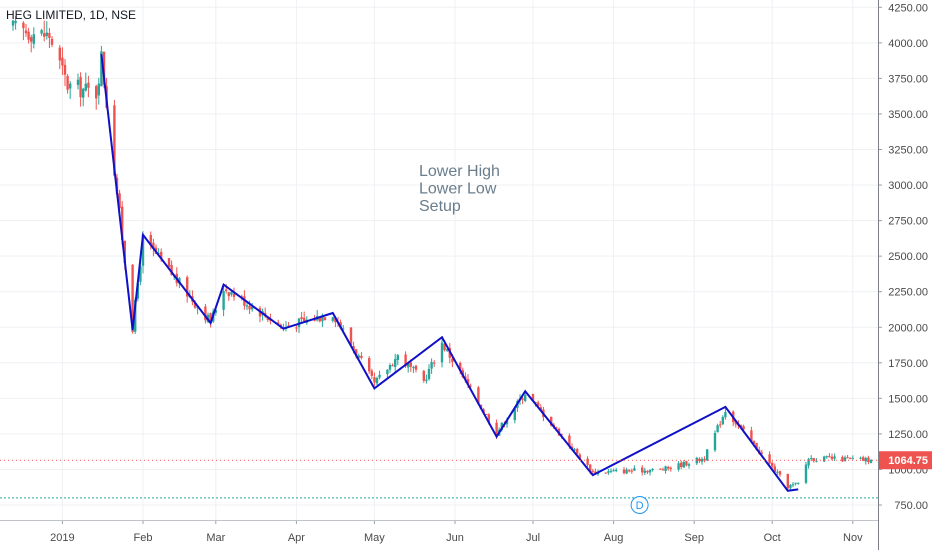  Describe the element at coordinates (639, 505) in the screenshot. I see `event-marker-circle` at that location.